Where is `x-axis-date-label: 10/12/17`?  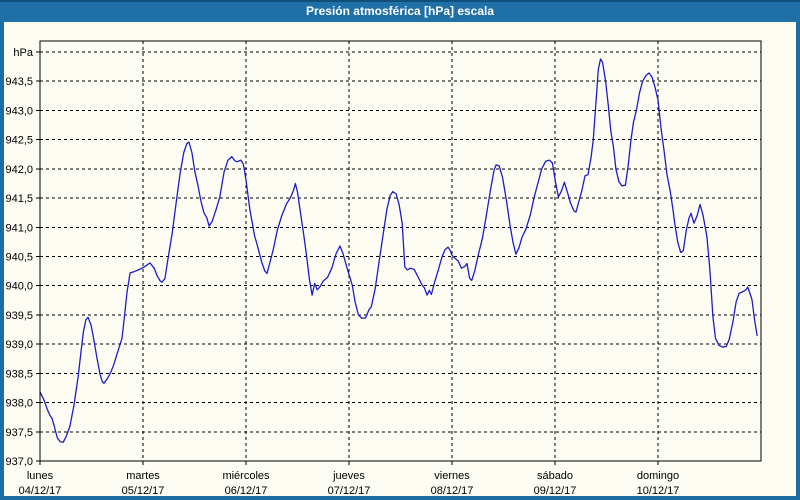 x-axis-date-label: 10/12/17 is located at coordinates (658, 490).